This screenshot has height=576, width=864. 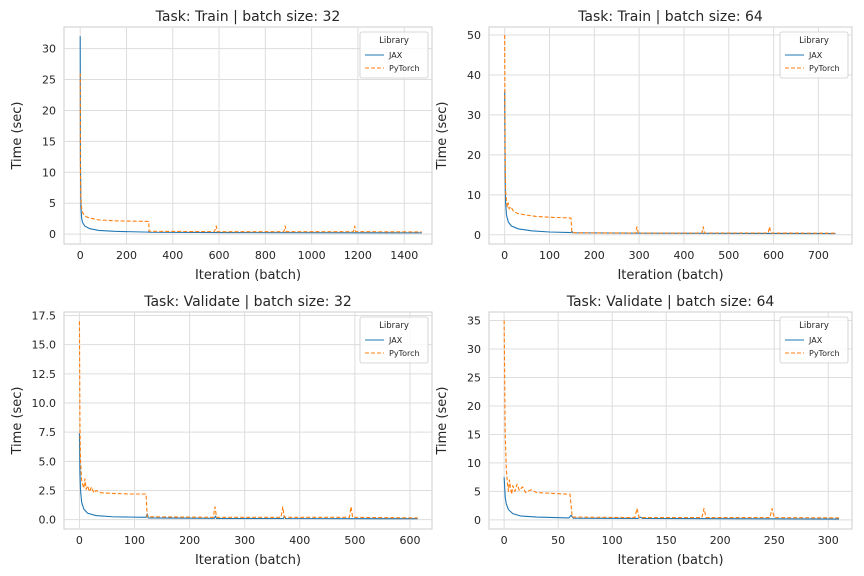 I want to click on x-tick-label: 1400, so click(x=404, y=255).